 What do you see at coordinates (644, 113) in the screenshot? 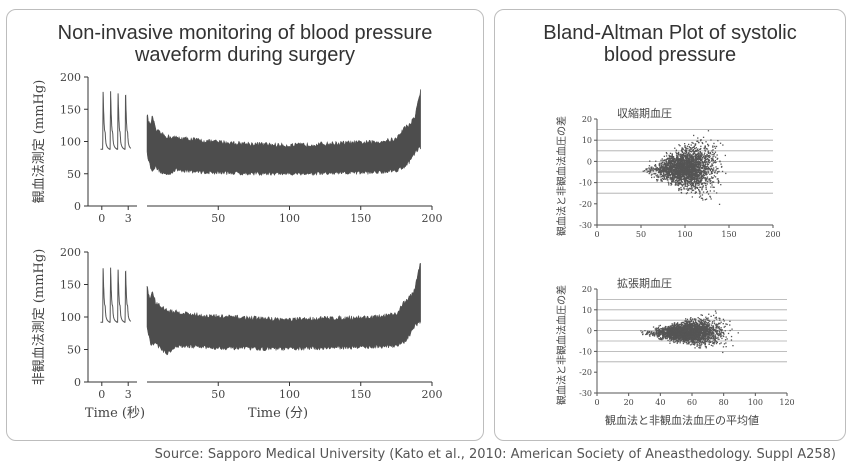
I see `subplot-title: 収縮期血圧` at bounding box center [644, 113].